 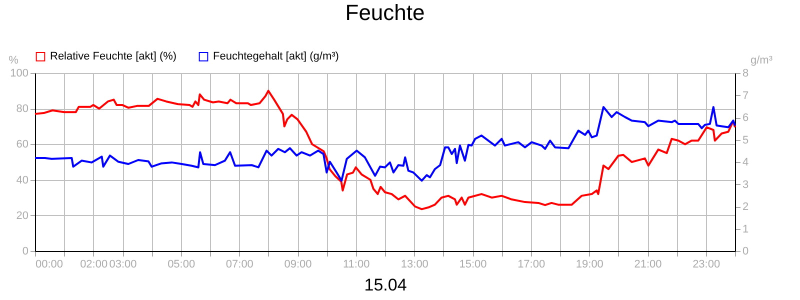 I want to click on x-tick-label: 03:00, so click(x=123, y=264).